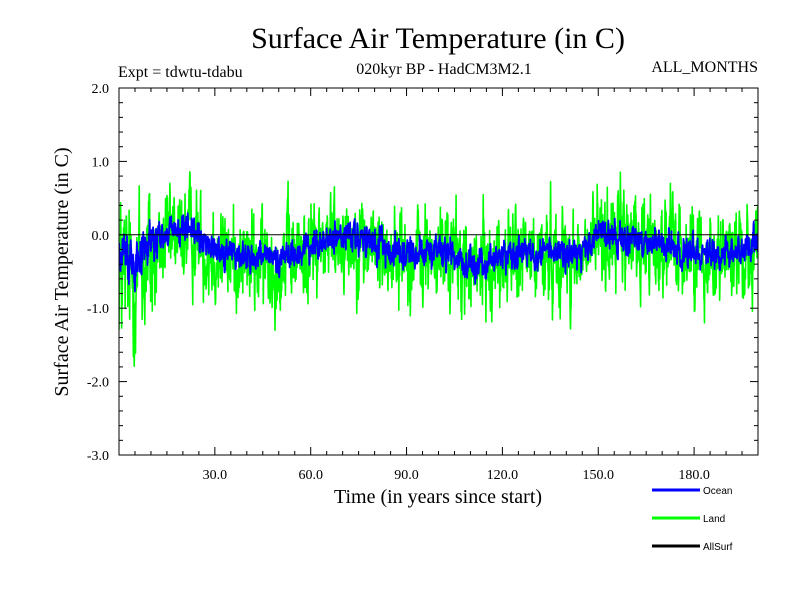 This screenshot has height=600, width=800. Describe the element at coordinates (101, 236) in the screenshot. I see `y-tick-label: 0.0` at that location.